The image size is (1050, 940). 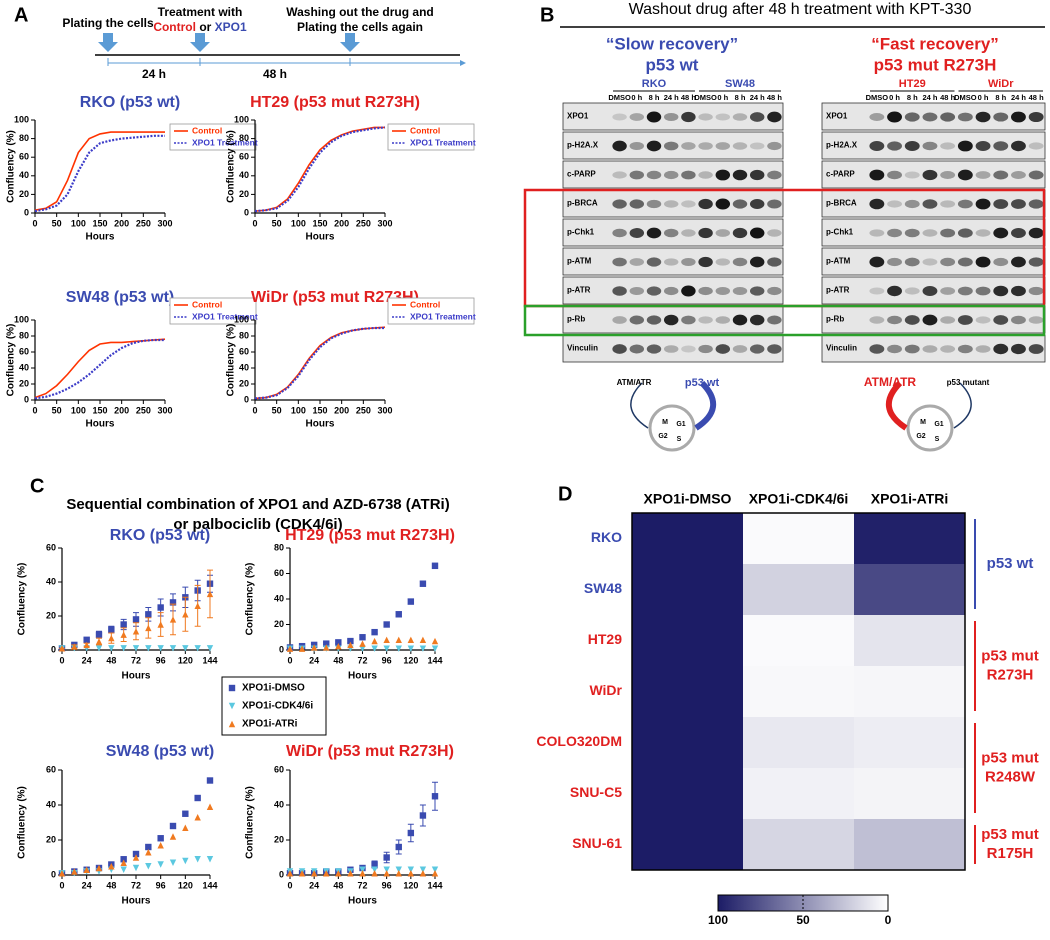 I want to click on phase-label: M, so click(x=665, y=422).